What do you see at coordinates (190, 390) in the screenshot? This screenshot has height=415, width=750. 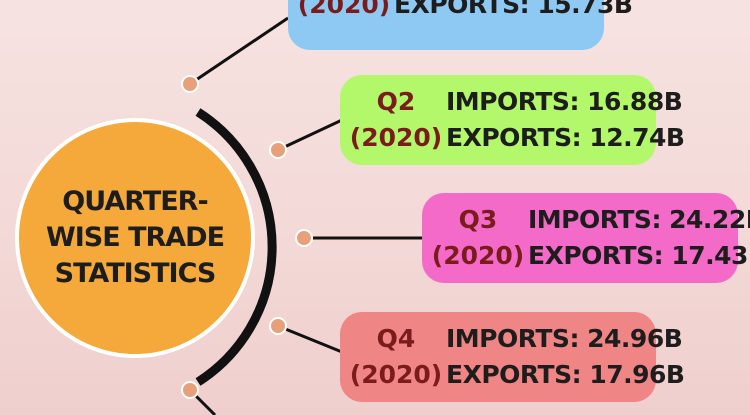 I see `node-q5` at bounding box center [190, 390].